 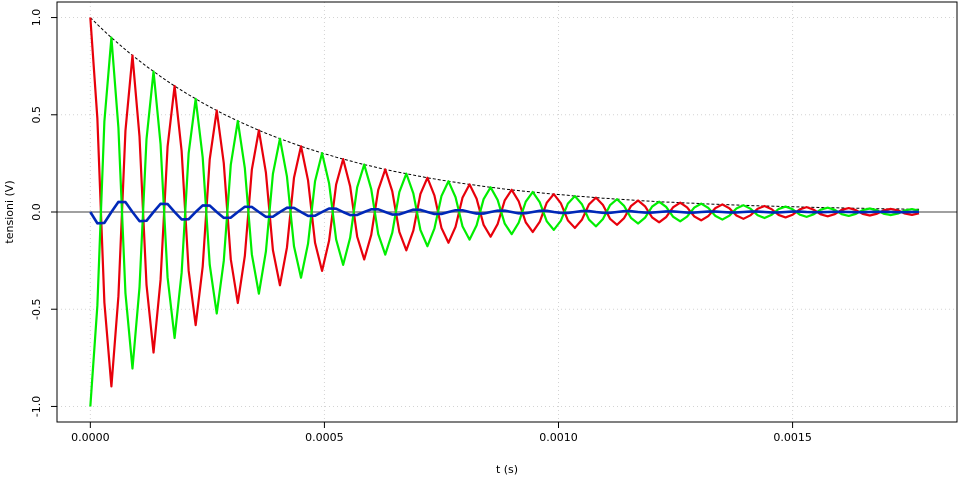 I want to click on y-tick-label: -1.0, so click(x=36, y=406).